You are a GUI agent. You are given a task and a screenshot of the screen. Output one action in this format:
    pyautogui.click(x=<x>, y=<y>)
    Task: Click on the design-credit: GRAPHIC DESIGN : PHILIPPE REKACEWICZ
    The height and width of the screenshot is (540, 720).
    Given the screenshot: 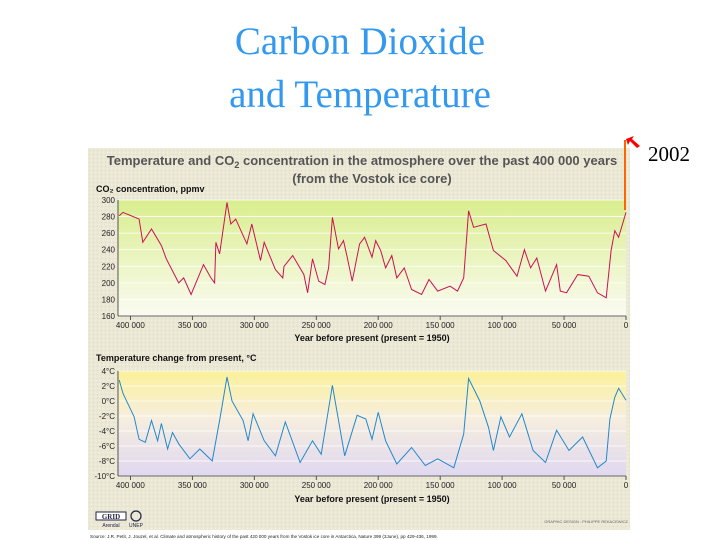 What is the action you would take?
    pyautogui.click(x=586, y=521)
    